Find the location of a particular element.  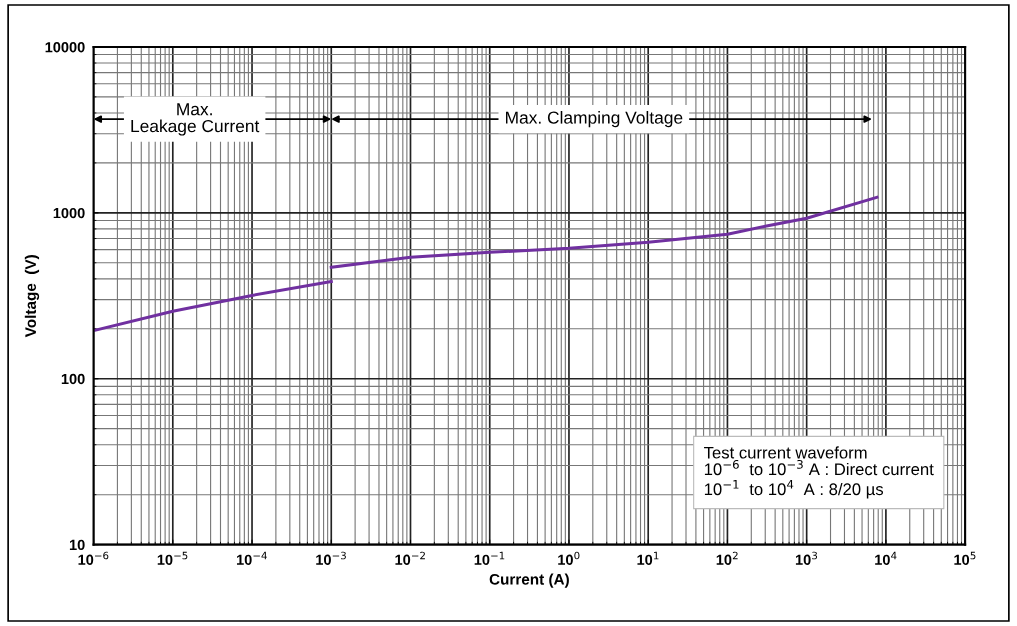

x-tick-label: 10$^{4}$ is located at coordinates (886, 558).